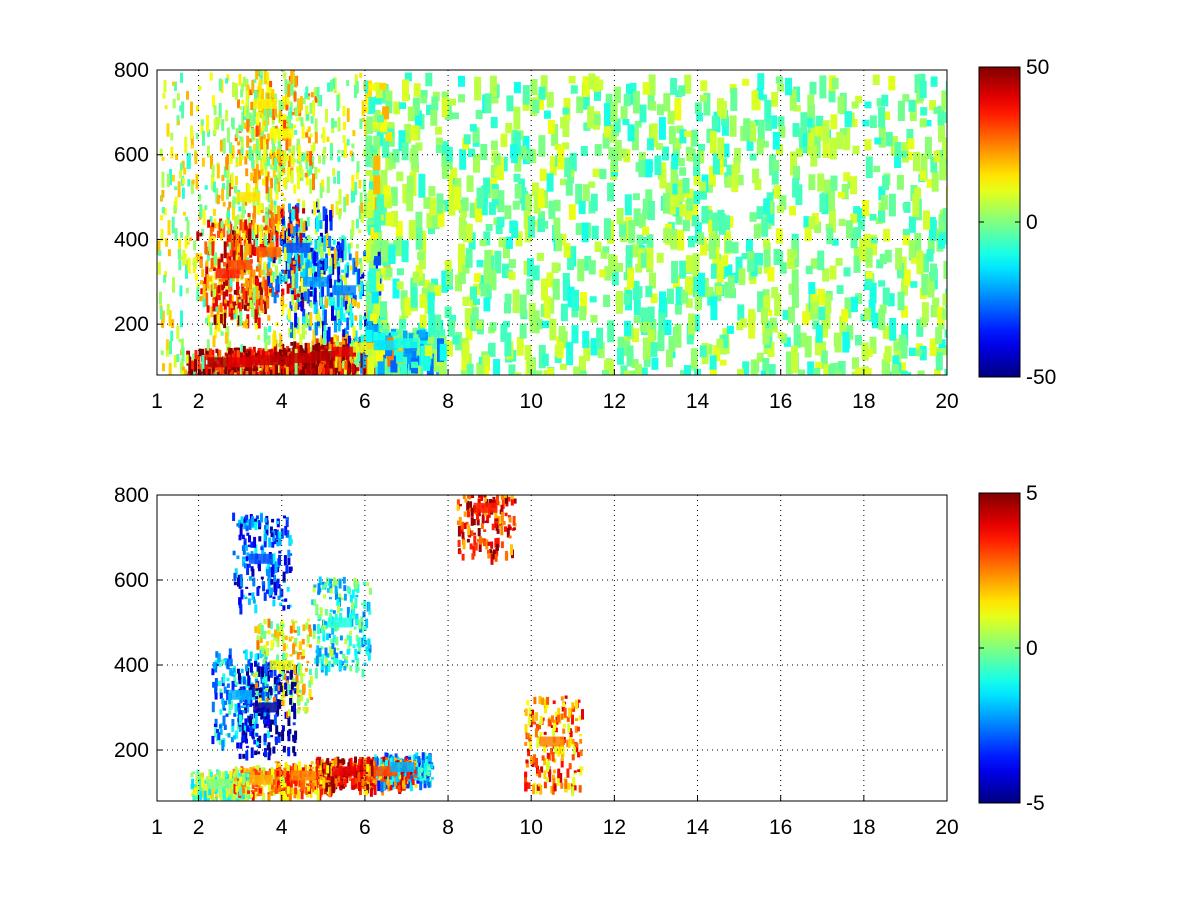  Describe the element at coordinates (131, 70) in the screenshot. I see `y-tick-label: 800` at that location.